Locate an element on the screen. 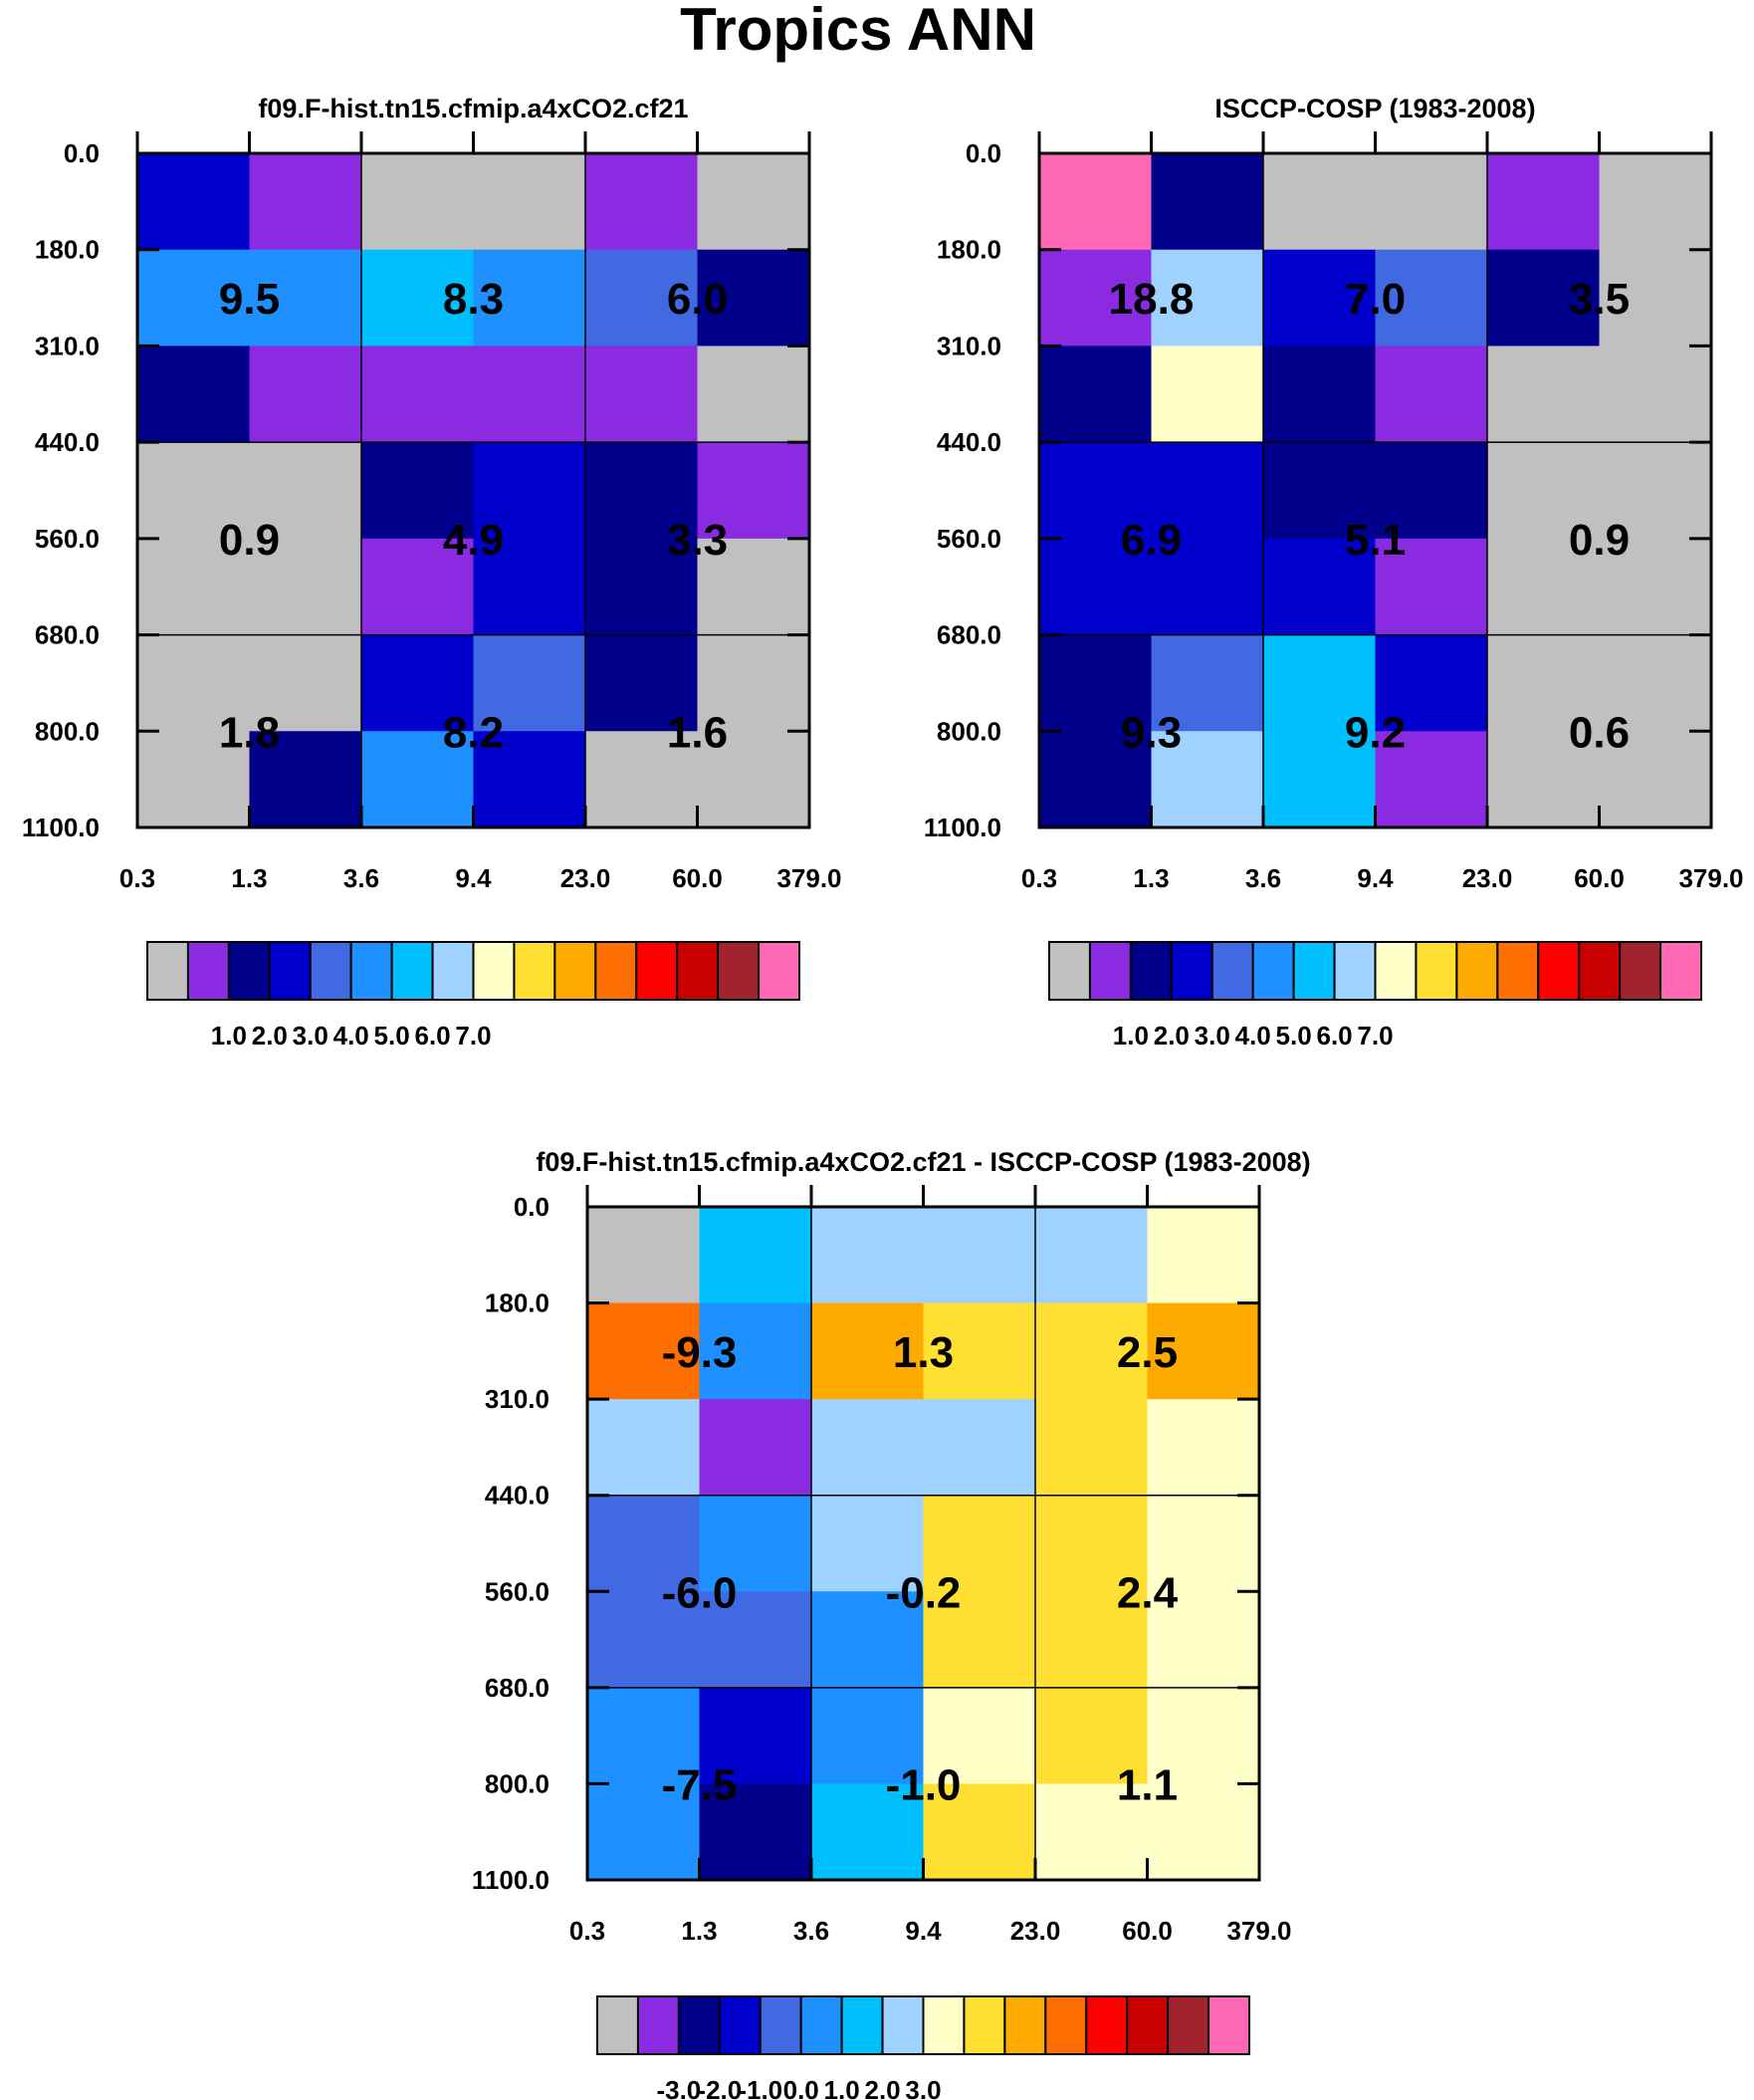 The image size is (1754, 2100). x-tick-label: 0.3 is located at coordinates (1039, 878).